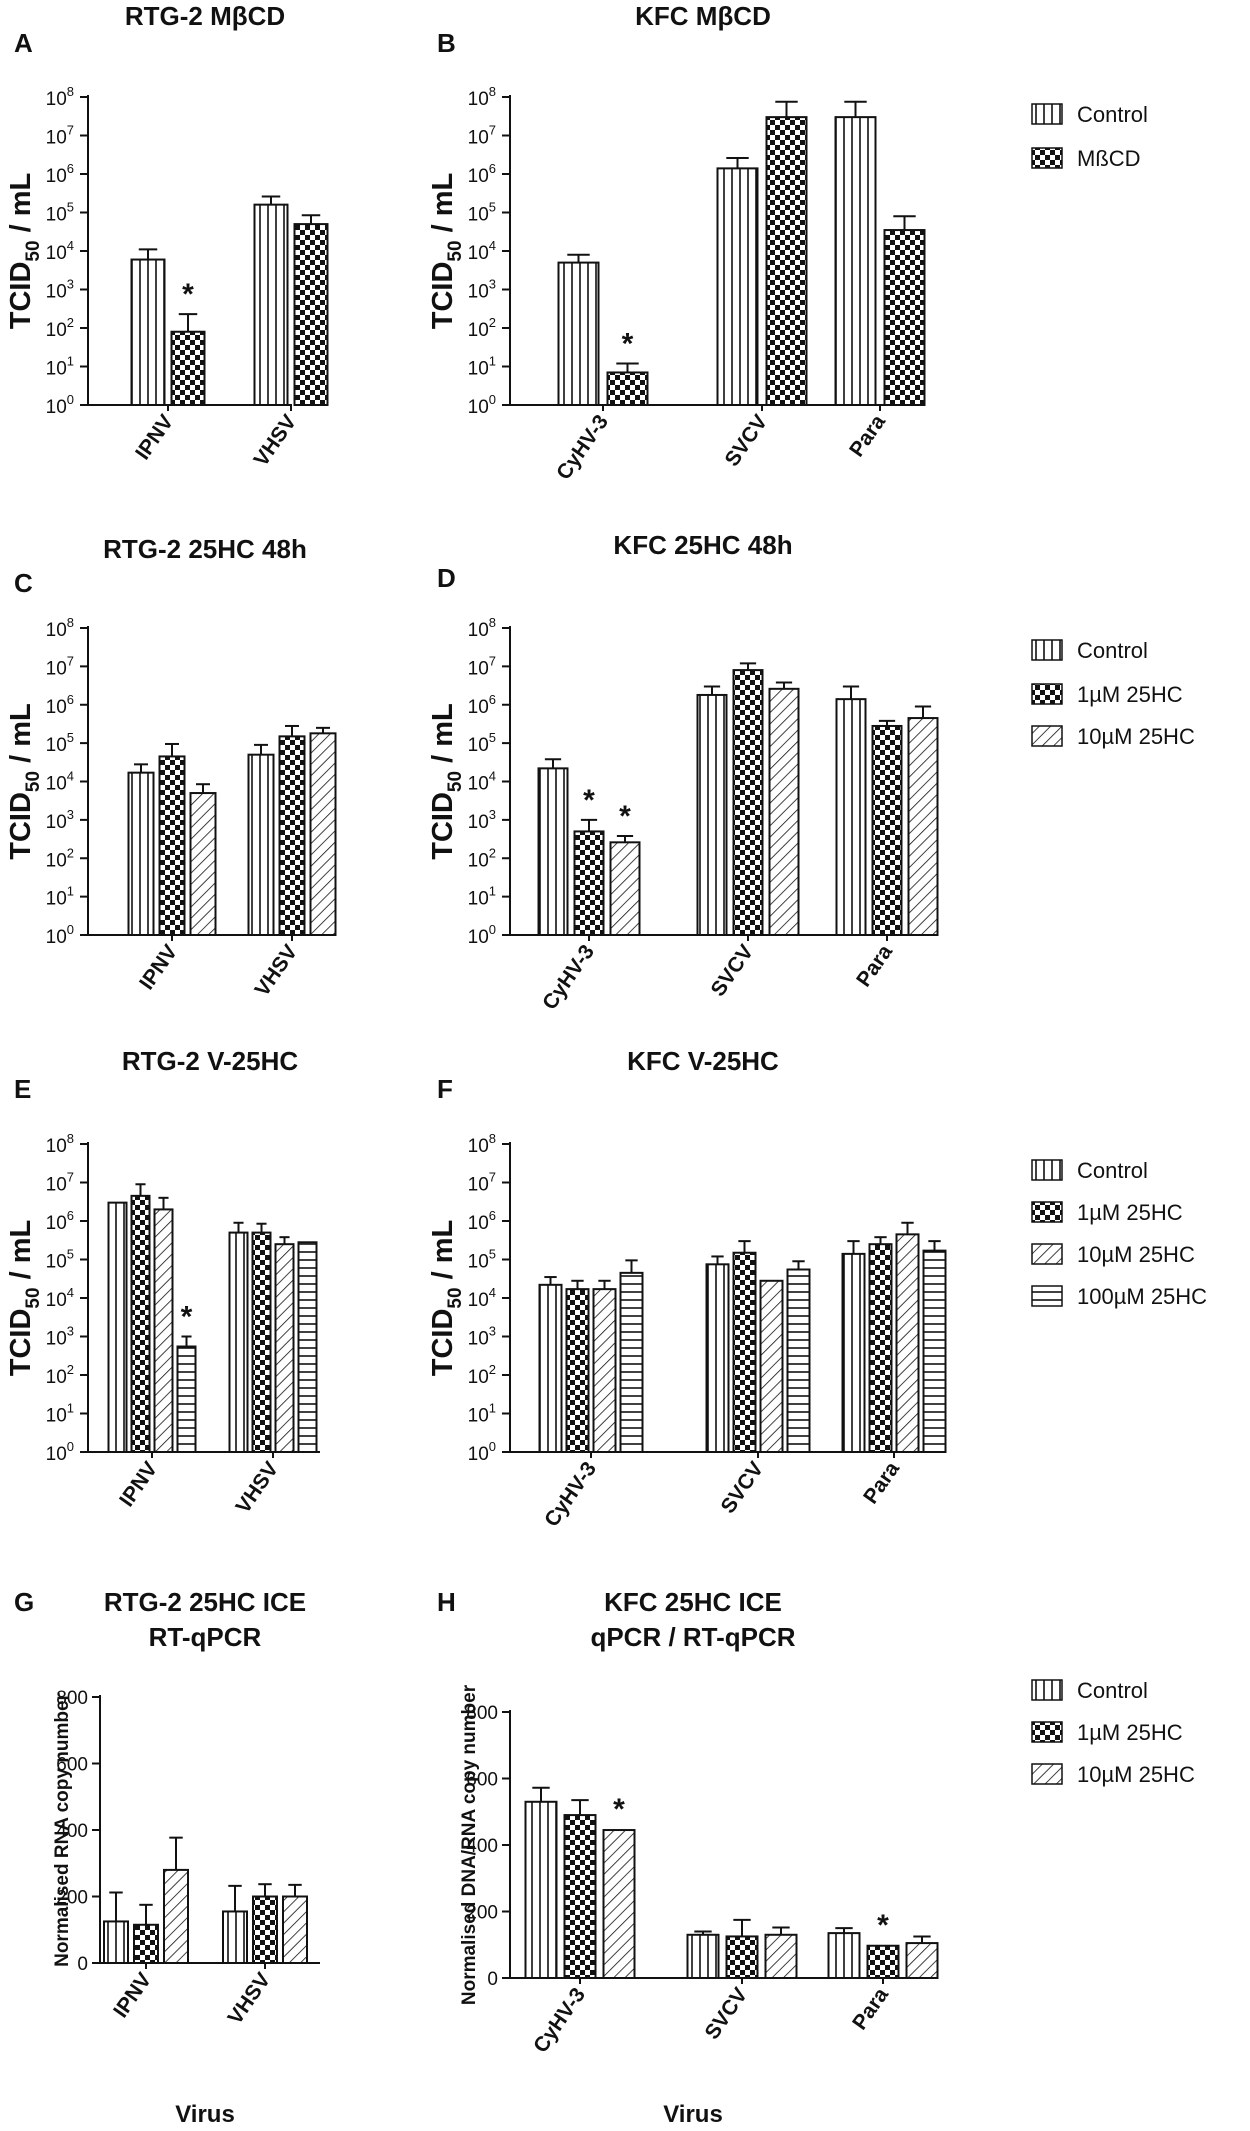 The image size is (1250, 2131). Describe the element at coordinates (205, 1637) in the screenshot. I see `chart-title: RT-qPCR` at that location.